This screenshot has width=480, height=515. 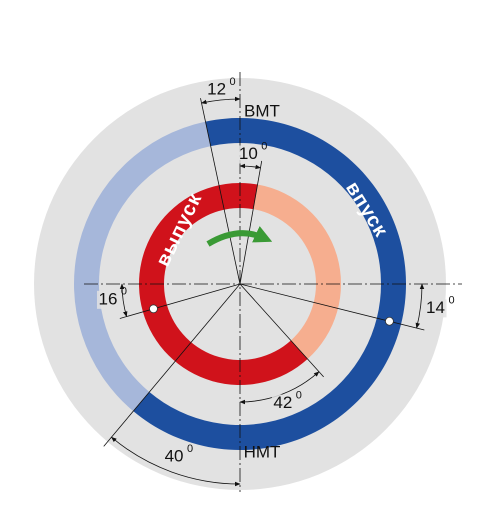 I want to click on rotation-arrow, so click(x=239, y=236).